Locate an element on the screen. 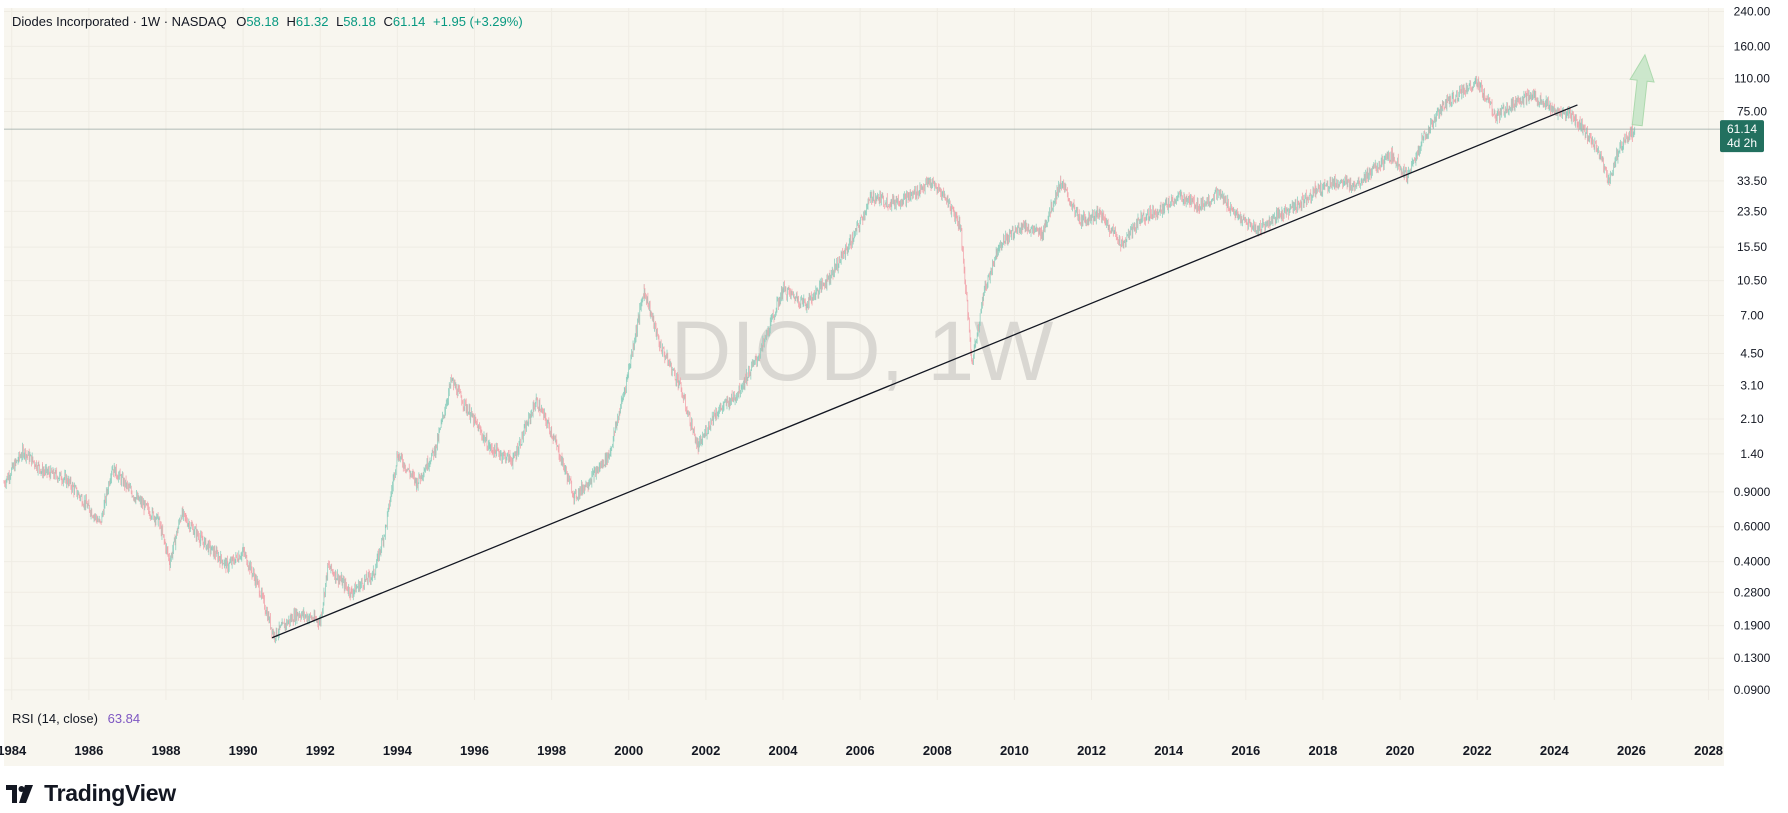 The height and width of the screenshot is (813, 1788). price-tick-label: 0.9000 is located at coordinates (1752, 492).